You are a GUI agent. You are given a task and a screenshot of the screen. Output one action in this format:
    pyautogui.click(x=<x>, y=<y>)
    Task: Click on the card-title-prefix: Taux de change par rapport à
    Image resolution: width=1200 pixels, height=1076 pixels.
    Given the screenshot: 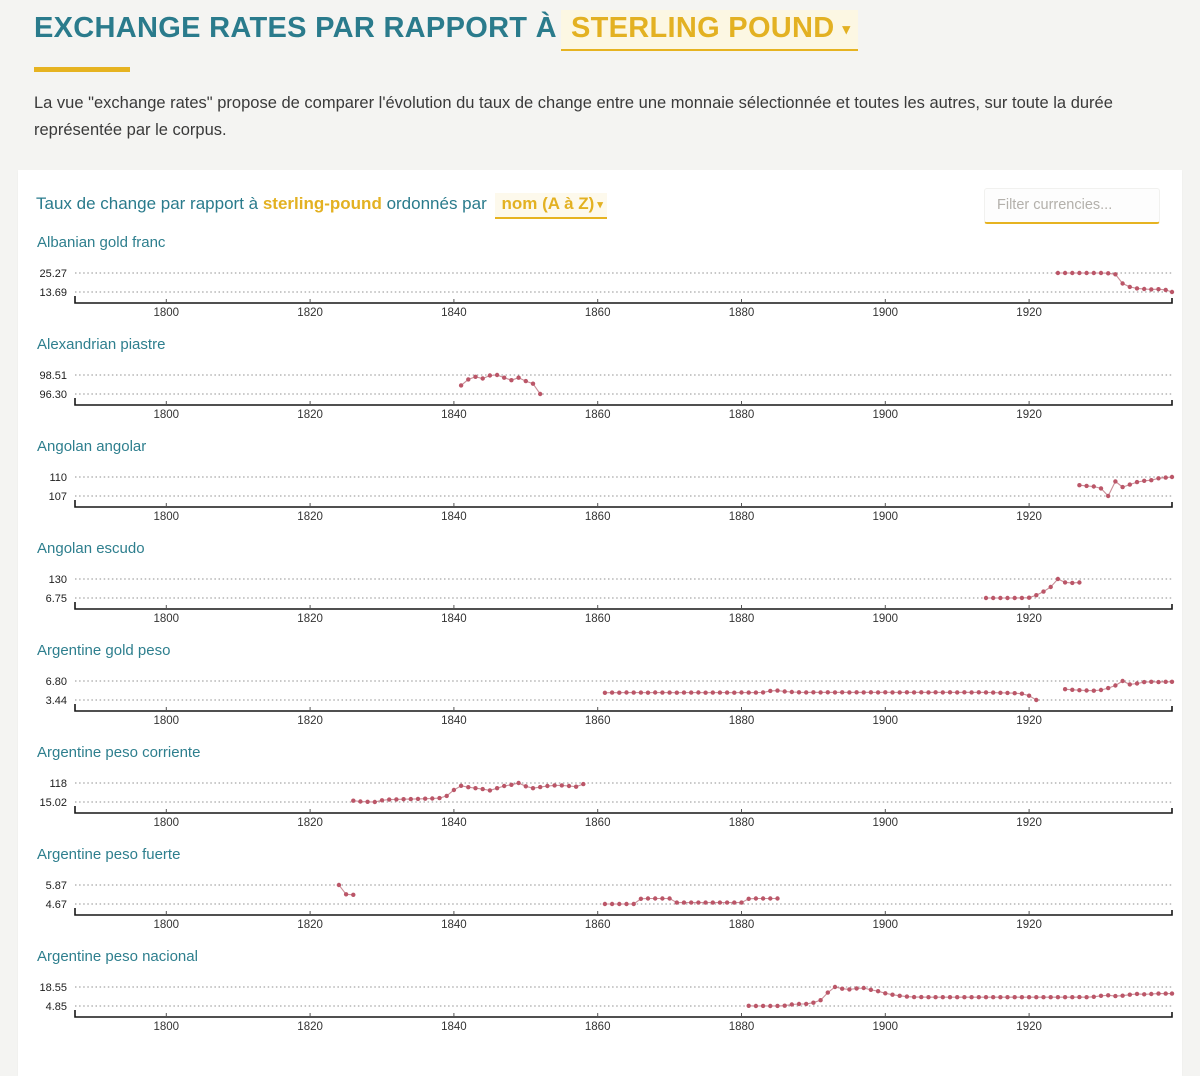 What is the action you would take?
    pyautogui.click(x=147, y=203)
    